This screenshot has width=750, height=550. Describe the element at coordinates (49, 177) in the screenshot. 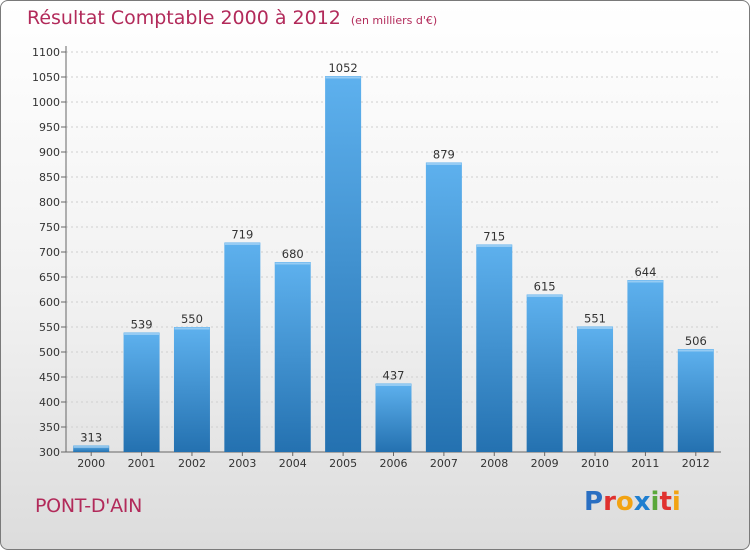

I see `y-tick-label: 850` at that location.